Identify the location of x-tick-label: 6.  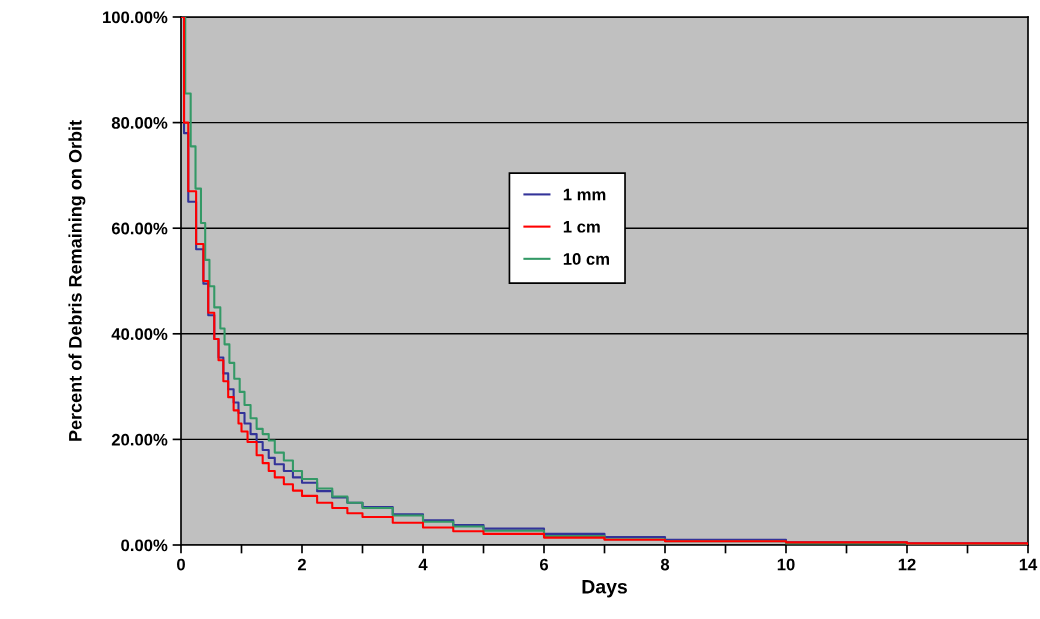
(544, 564).